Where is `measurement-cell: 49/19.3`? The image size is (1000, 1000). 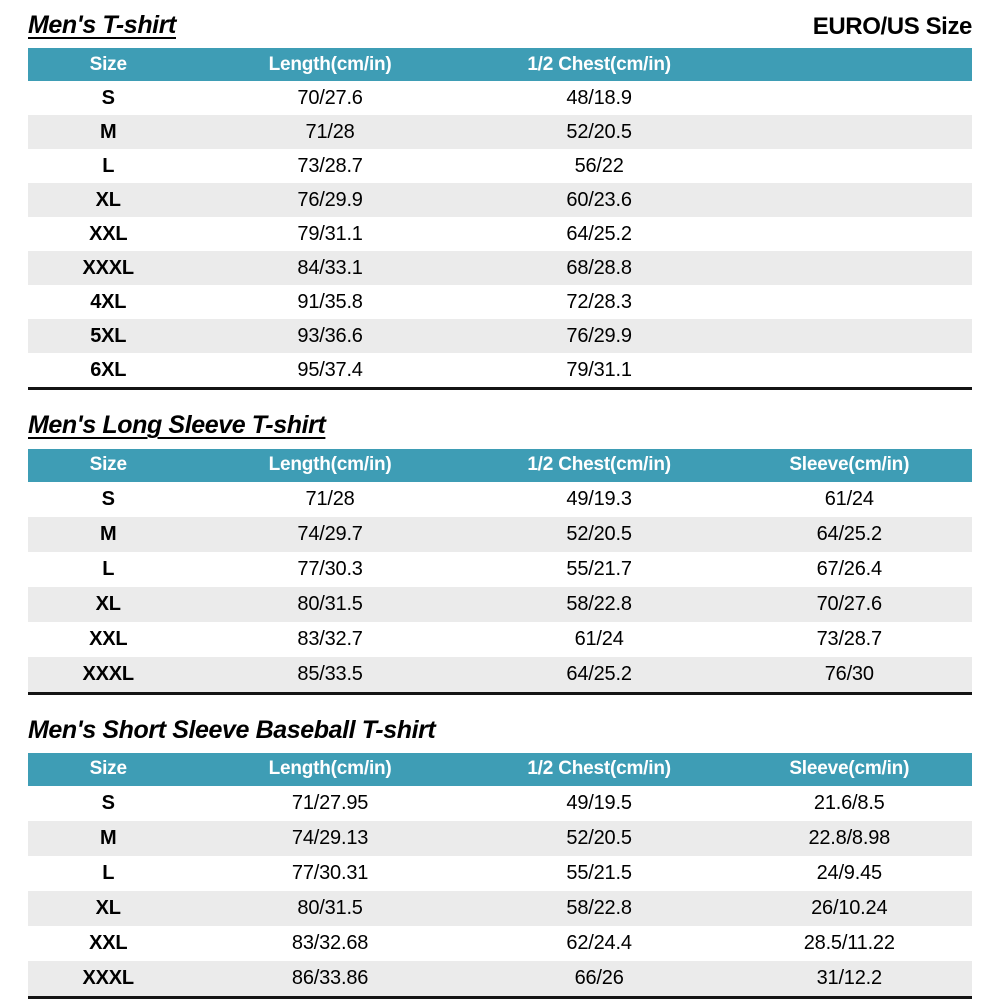 measurement-cell: 49/19.3 is located at coordinates (599, 498).